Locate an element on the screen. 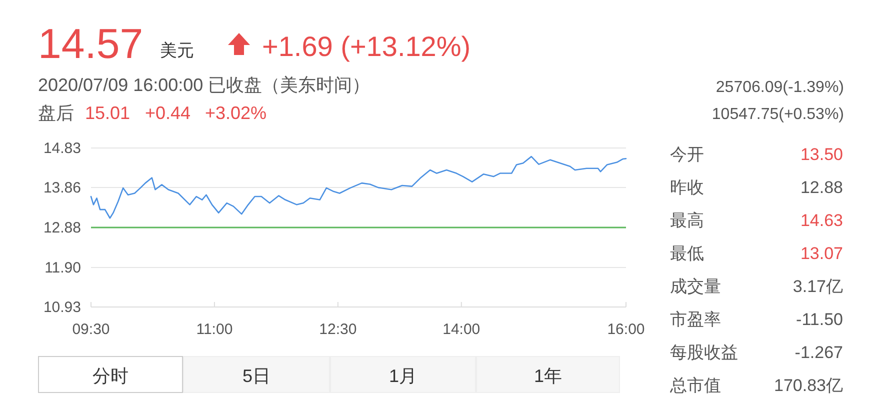 Image resolution: width=888 pixels, height=398 pixels. text: 最高 is located at coordinates (687, 220).